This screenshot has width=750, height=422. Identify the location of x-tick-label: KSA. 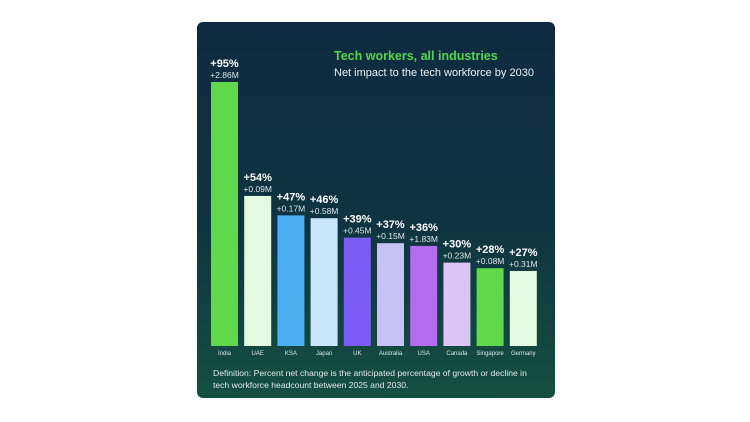
(291, 354).